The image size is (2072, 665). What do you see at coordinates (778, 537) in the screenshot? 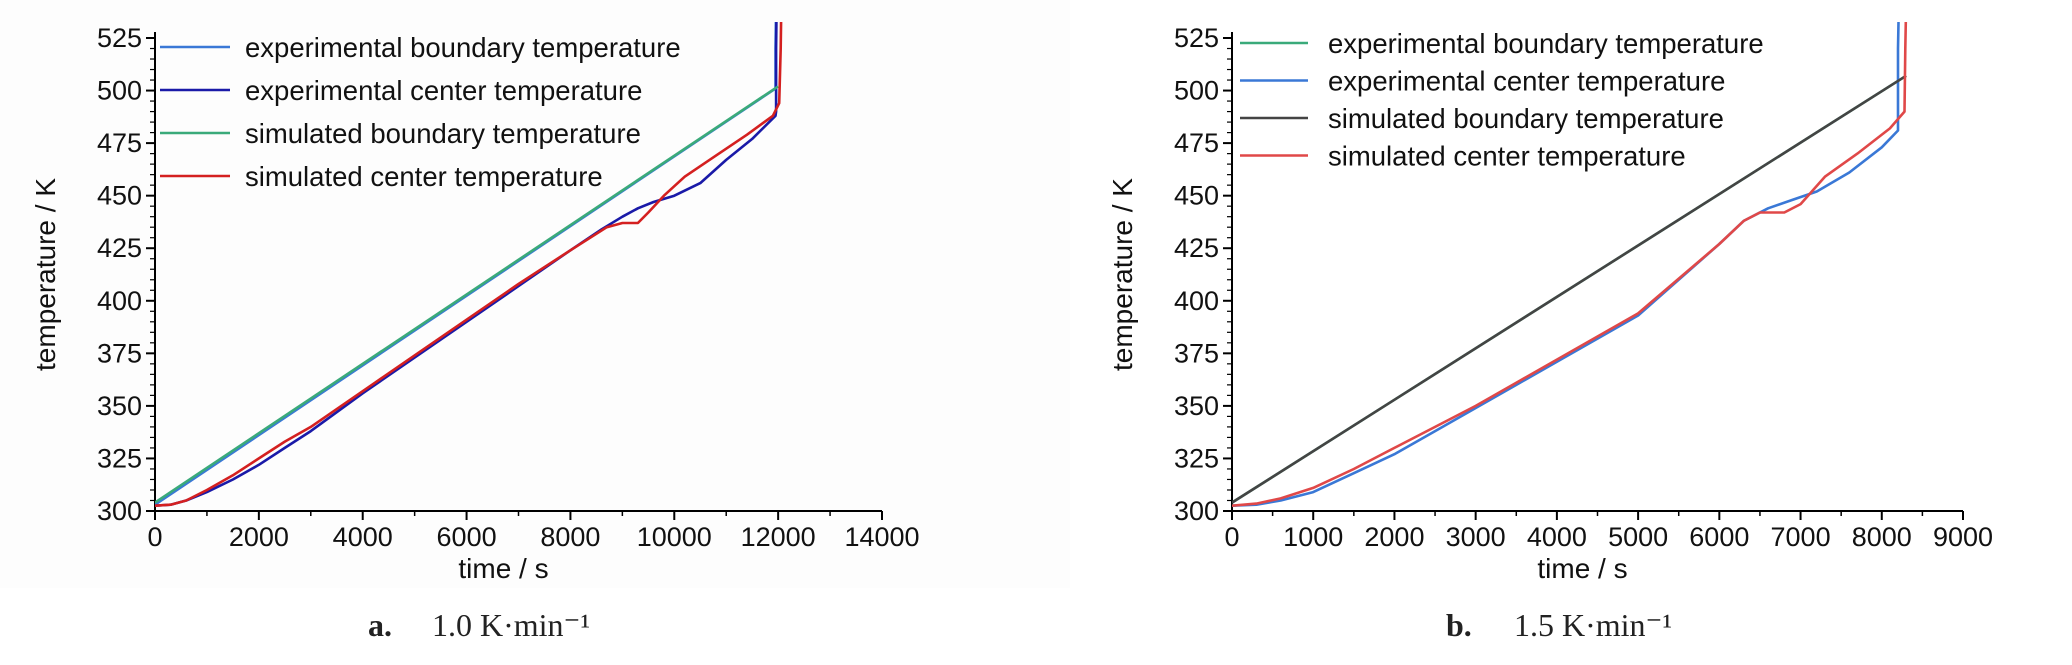
I see `x-tick-label: 12000` at bounding box center [778, 537].